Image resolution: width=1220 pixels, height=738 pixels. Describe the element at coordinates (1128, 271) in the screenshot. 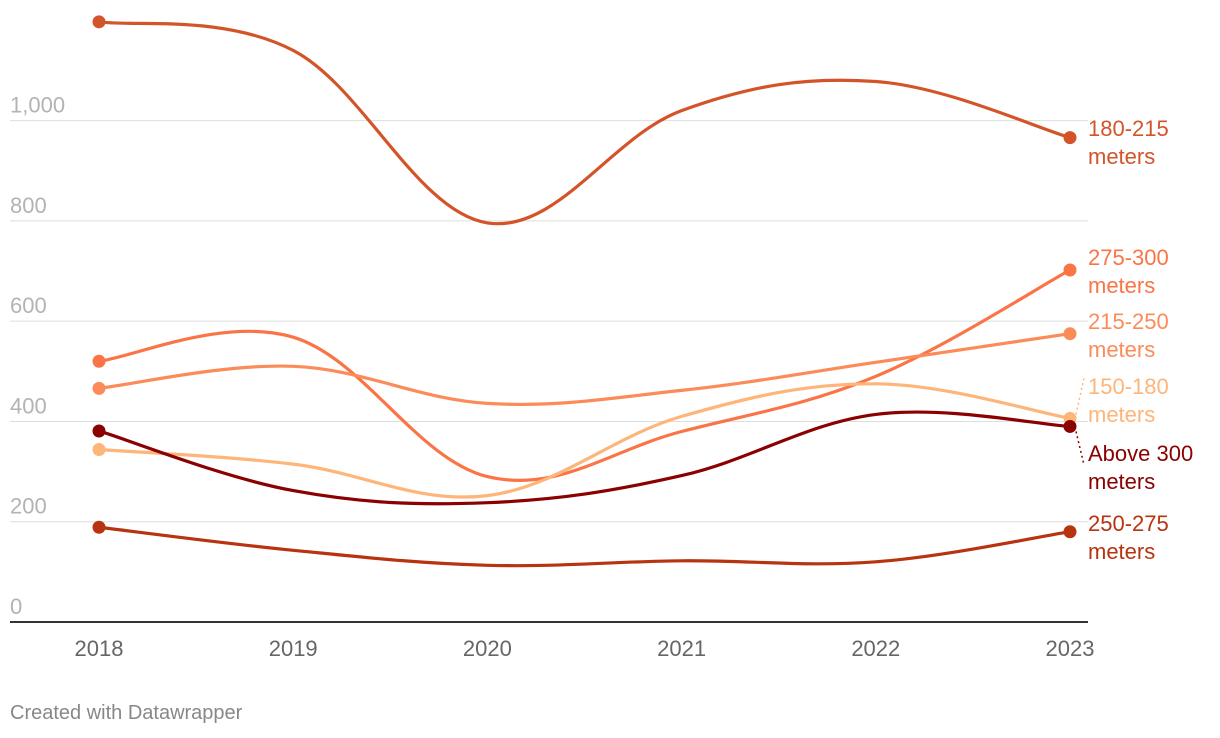

I see `series-label-275-300-meters: 275-300 meters` at that location.